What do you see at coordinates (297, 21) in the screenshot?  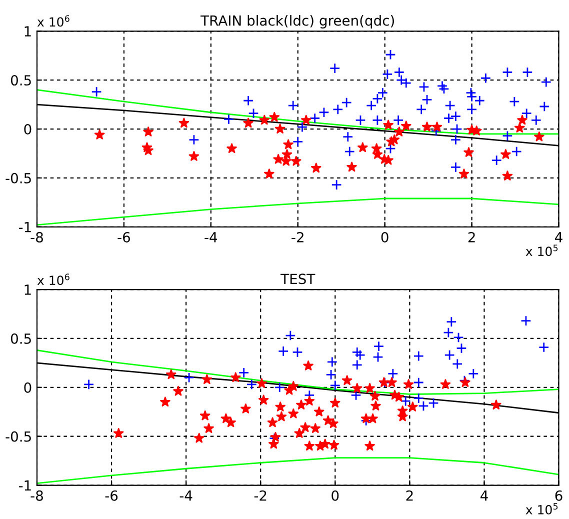 I see `chart-title: TRAIN black(ldc) green(qdc)` at bounding box center [297, 21].